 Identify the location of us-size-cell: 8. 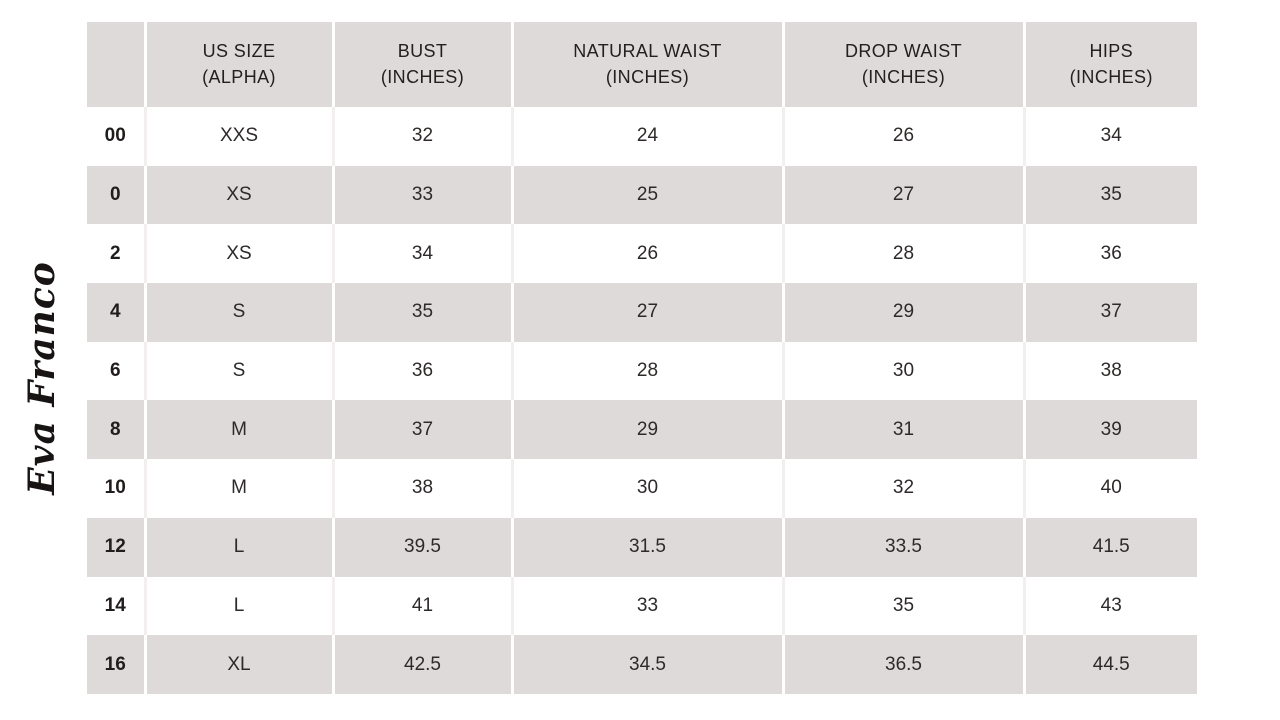
(116, 430).